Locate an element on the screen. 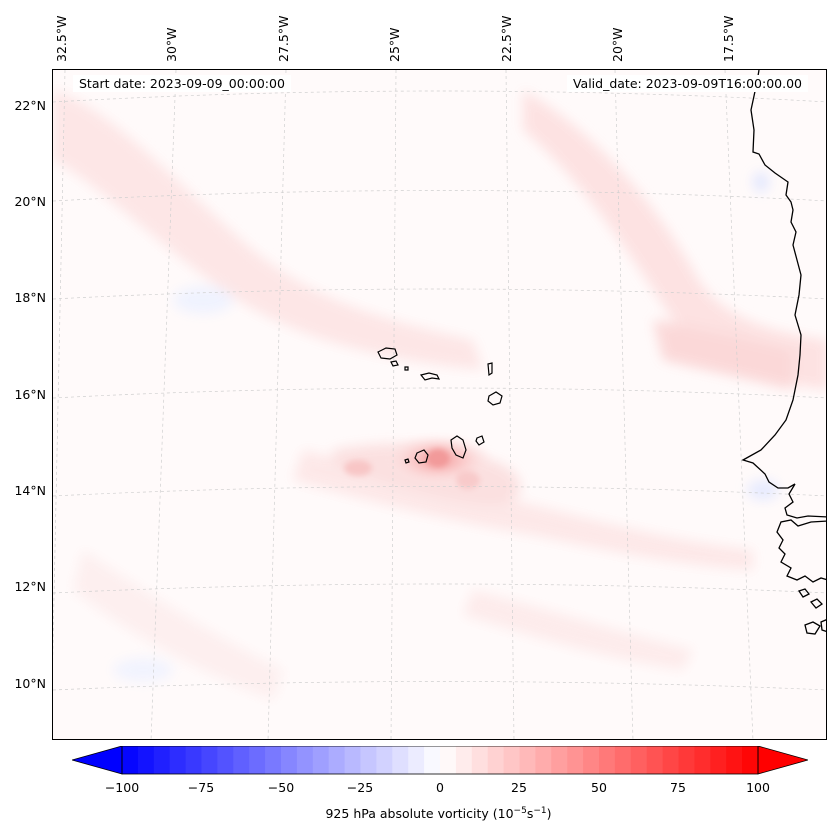 This screenshot has height=839, width=837. patch-blue-west is located at coordinates (203, 300).